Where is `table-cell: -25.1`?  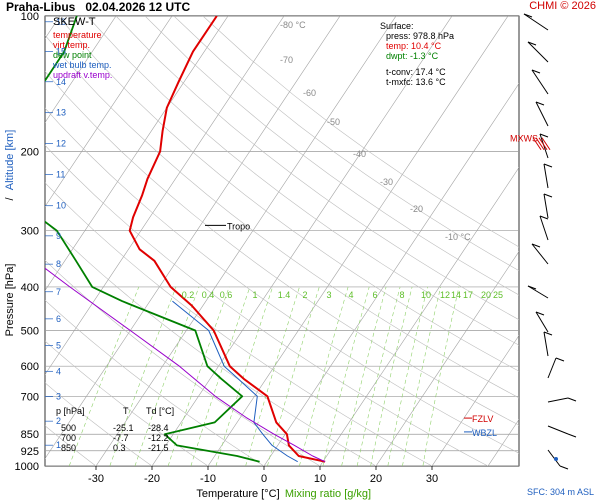 table-cell: -25.1 is located at coordinates (123, 428).